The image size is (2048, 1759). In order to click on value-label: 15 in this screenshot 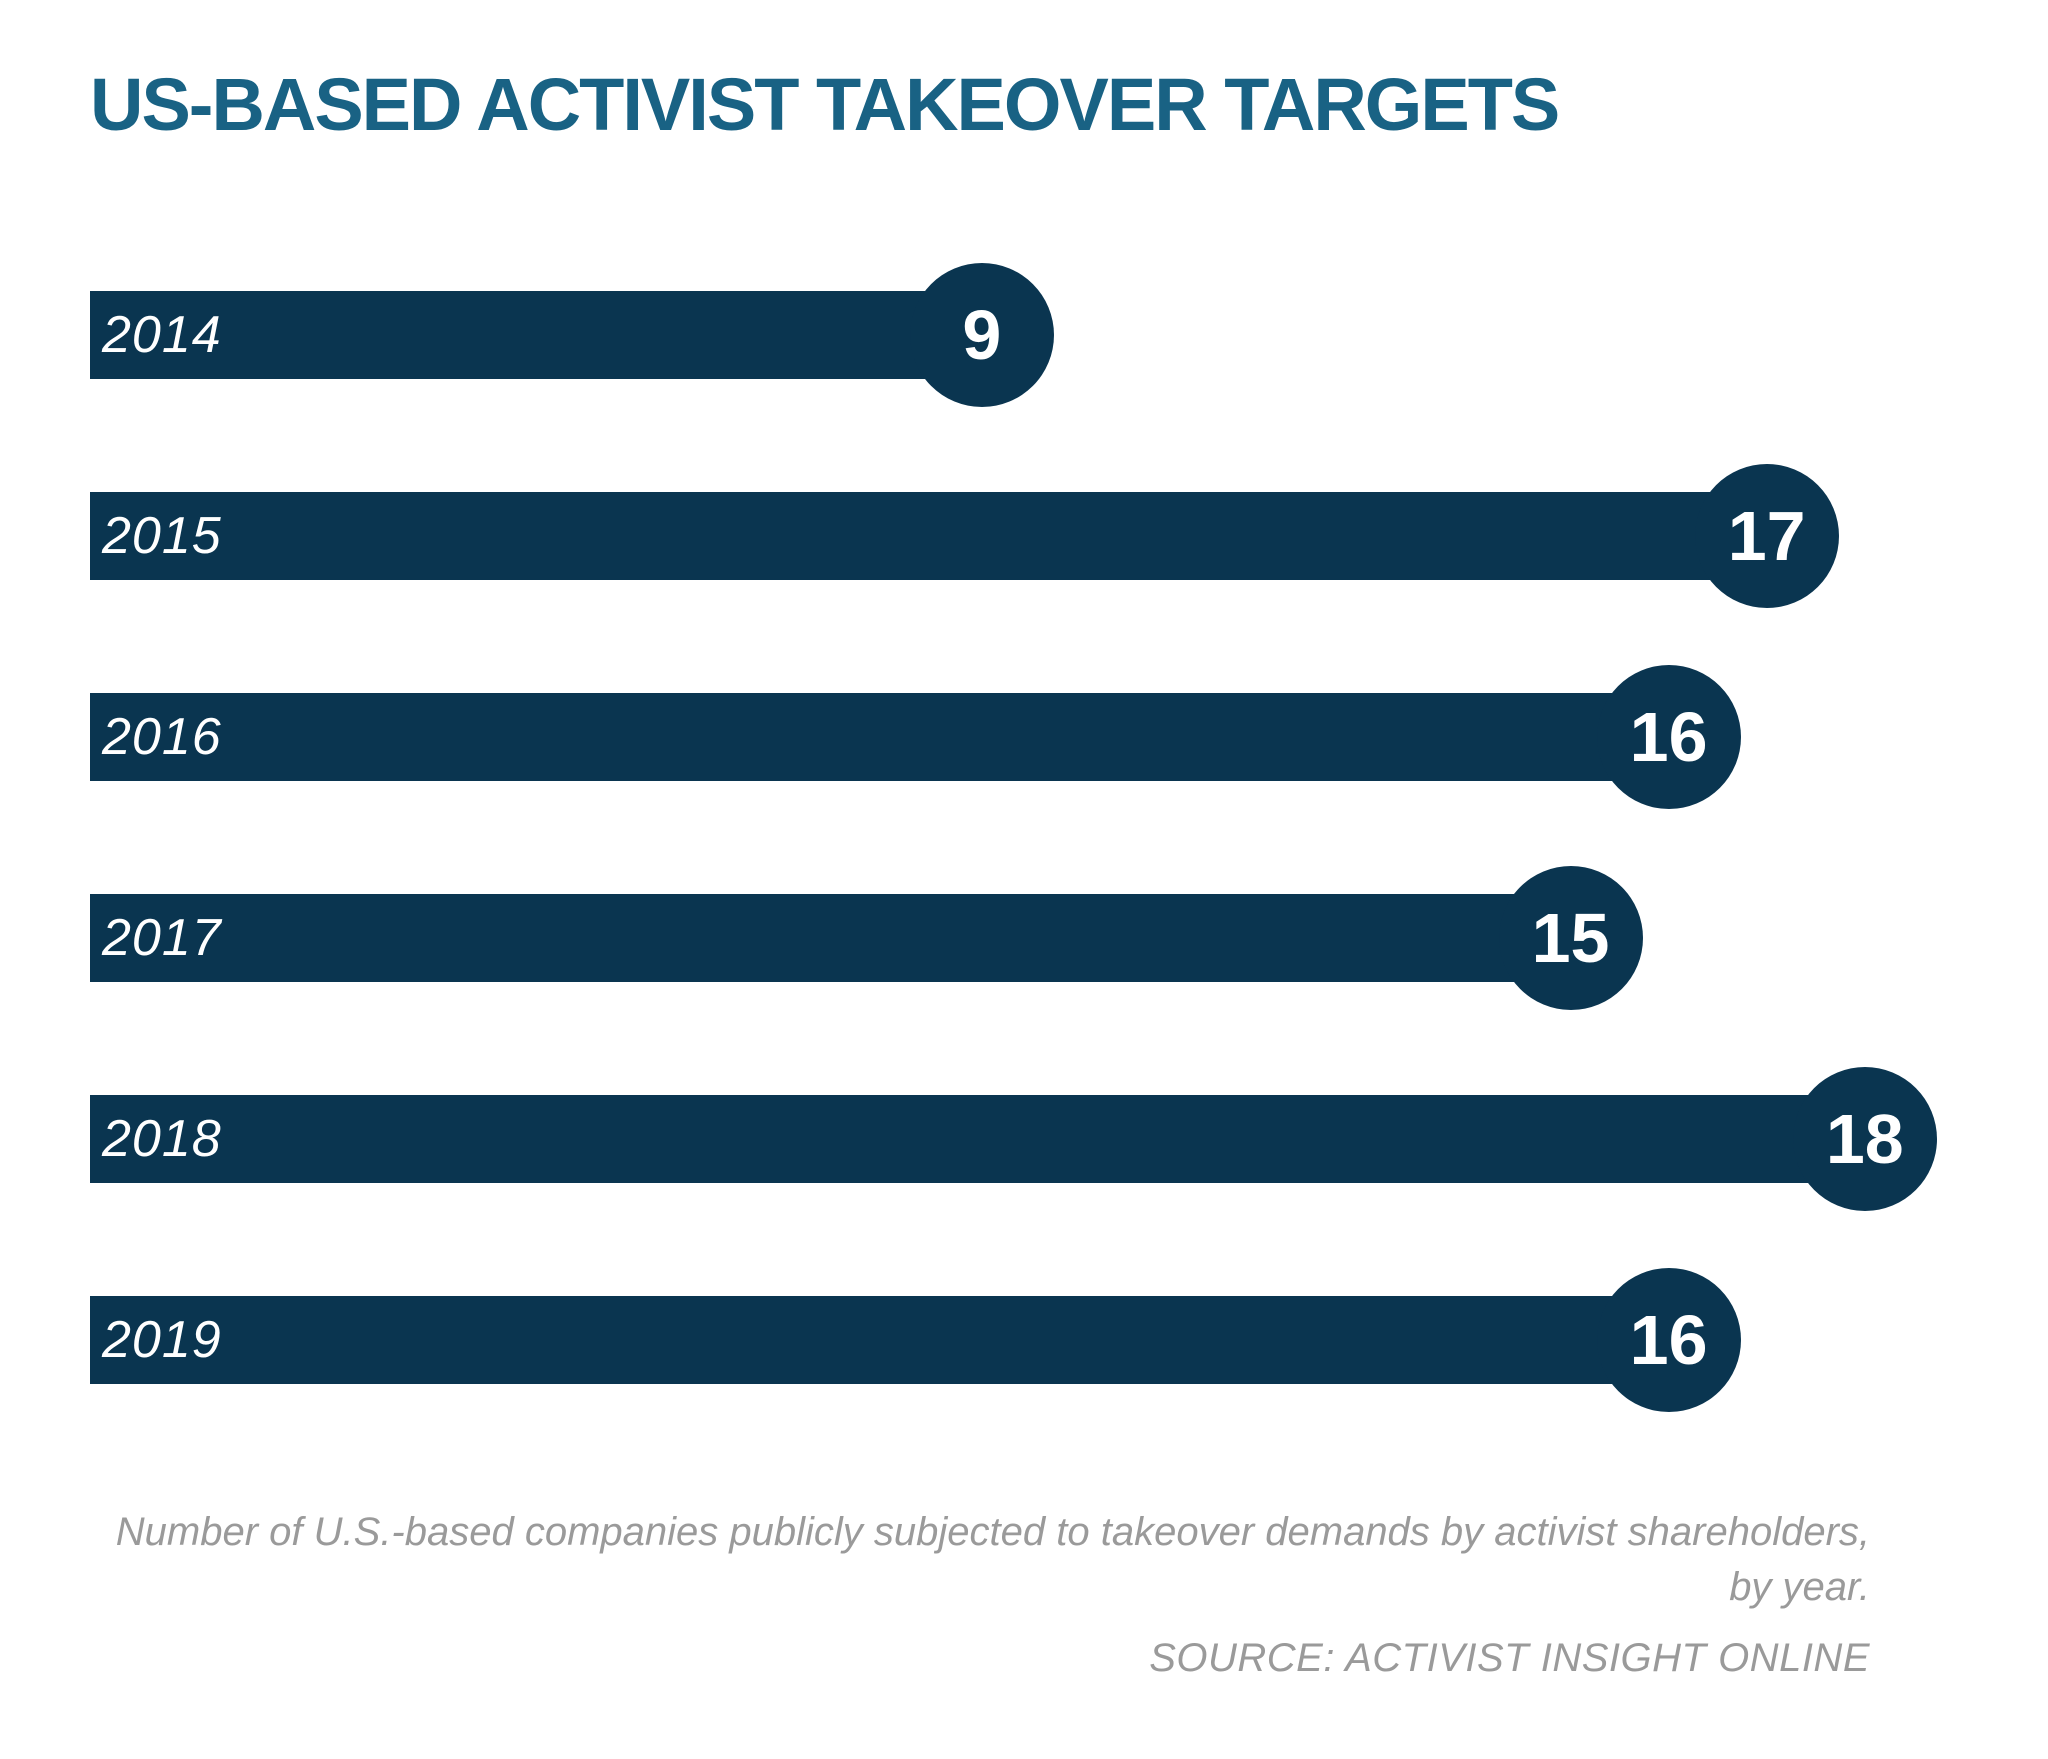, I will do `click(1570, 938)`.